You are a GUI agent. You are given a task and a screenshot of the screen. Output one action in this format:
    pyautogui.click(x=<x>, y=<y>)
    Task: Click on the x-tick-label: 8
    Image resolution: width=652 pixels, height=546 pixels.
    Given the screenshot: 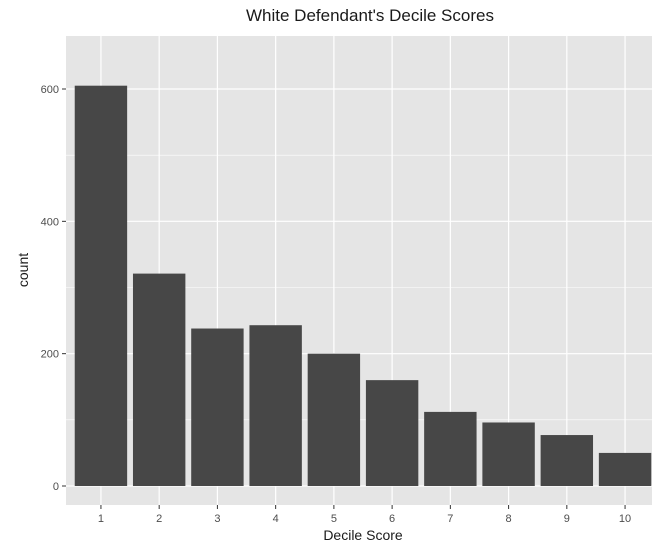 What is the action you would take?
    pyautogui.click(x=509, y=519)
    